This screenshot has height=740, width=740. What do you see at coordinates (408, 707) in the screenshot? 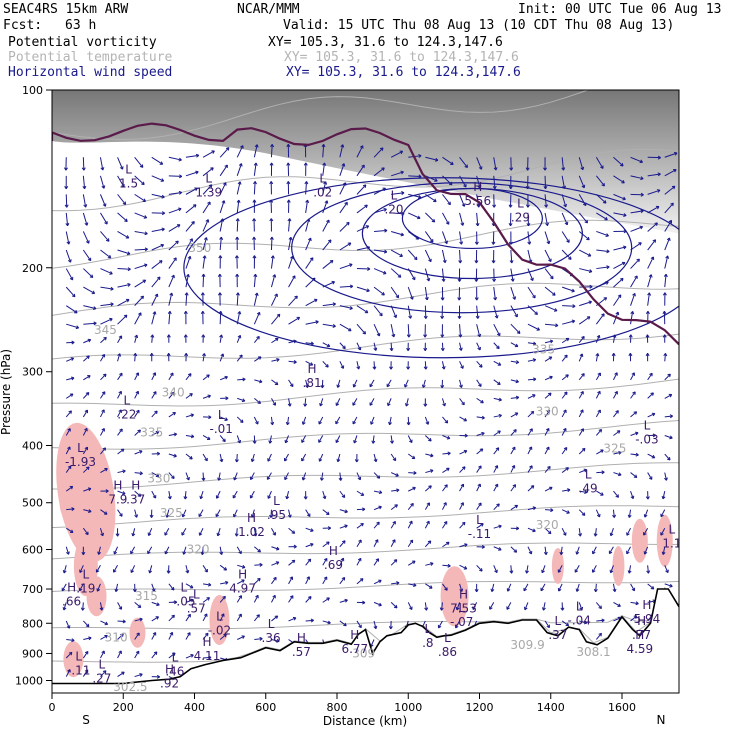
I see `x-tick-label: 1000` at bounding box center [408, 707].